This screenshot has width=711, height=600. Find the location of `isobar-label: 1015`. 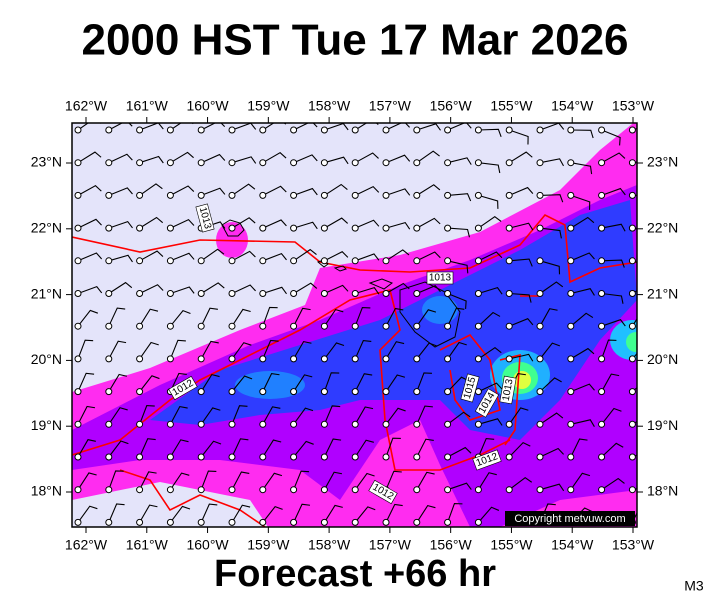

isobar-label: 1015 is located at coordinates (470, 388).